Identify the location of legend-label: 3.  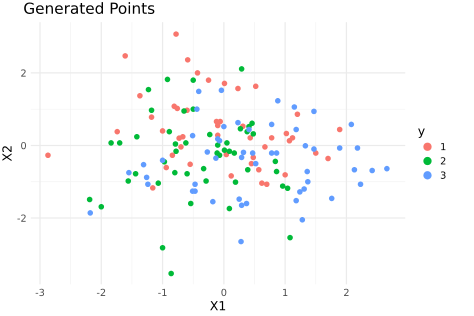
(443, 175).